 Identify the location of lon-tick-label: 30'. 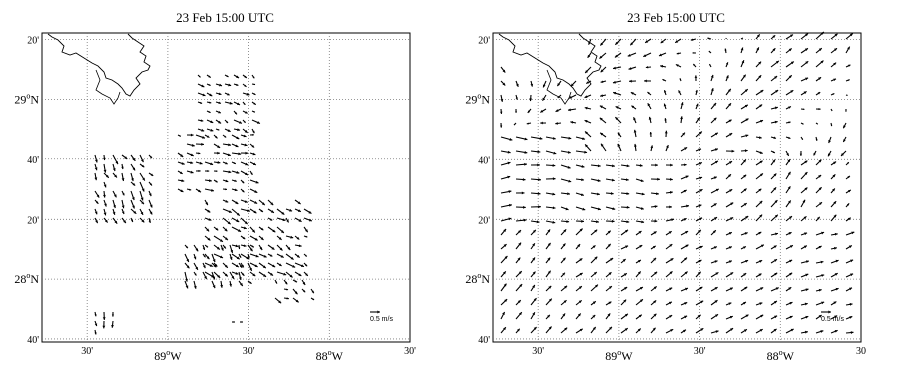
(410, 351).